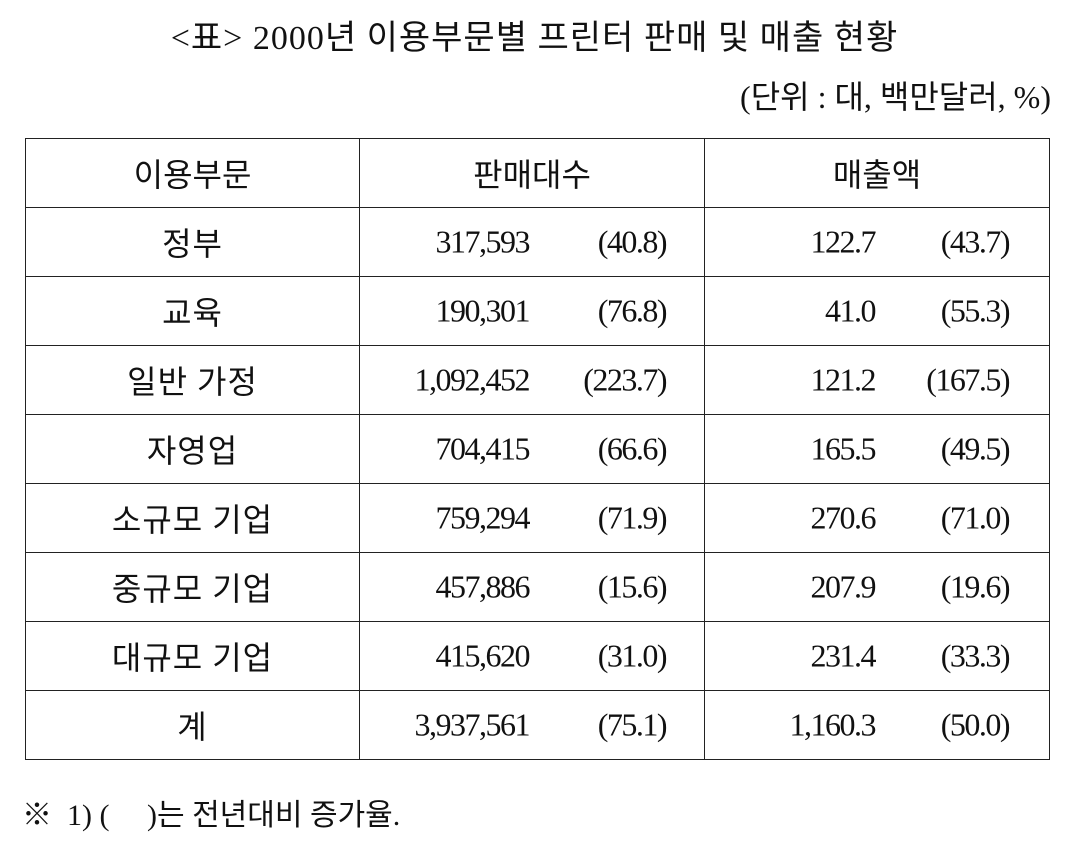 This screenshot has width=1069, height=843. What do you see at coordinates (192, 725) in the screenshot?
I see `row-label: 계` at bounding box center [192, 725].